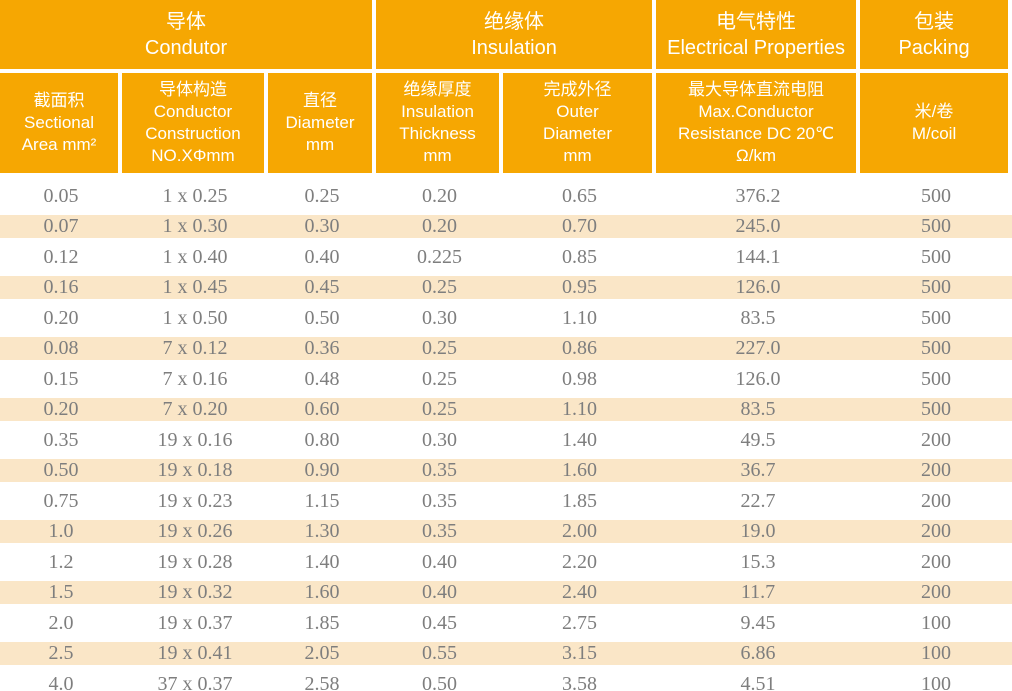 The height and width of the screenshot is (691, 1012). Describe the element at coordinates (580, 470) in the screenshot. I see `table-cell: 1.60` at that location.